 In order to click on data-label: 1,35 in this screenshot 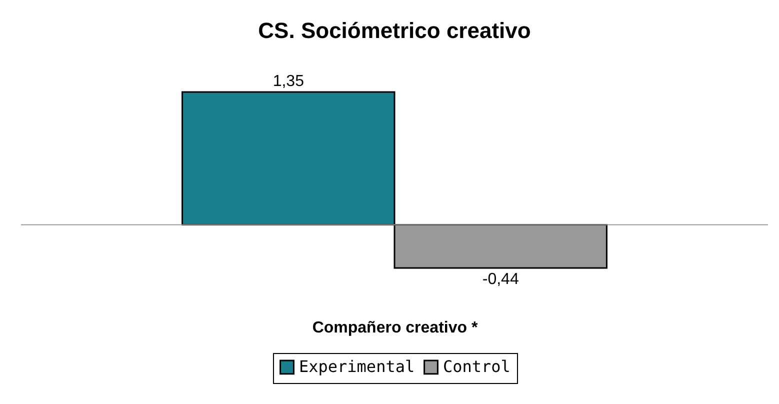, I will do `click(288, 81)`.